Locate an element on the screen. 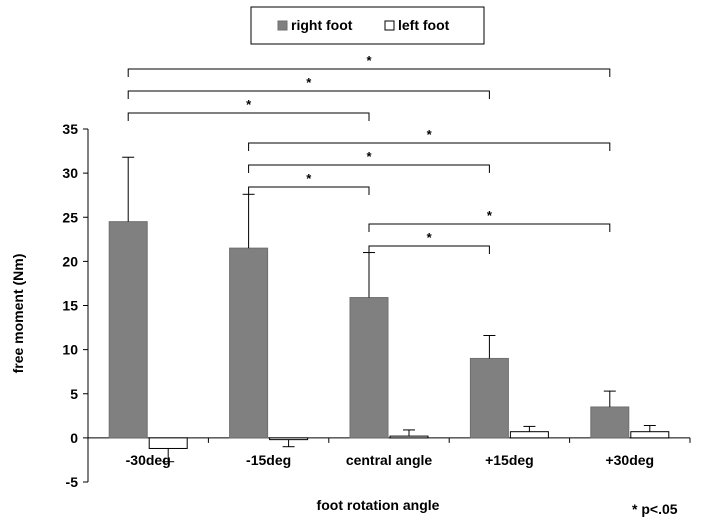 Image resolution: width=706 pixels, height=520 pixels. legend-label: right foot is located at coordinates (322, 25).